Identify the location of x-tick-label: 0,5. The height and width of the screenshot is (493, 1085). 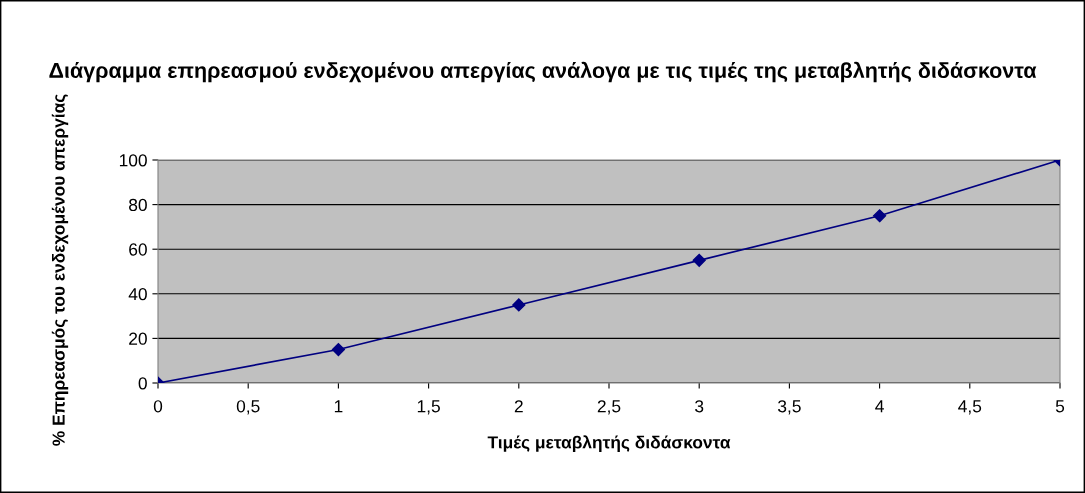
(248, 407).